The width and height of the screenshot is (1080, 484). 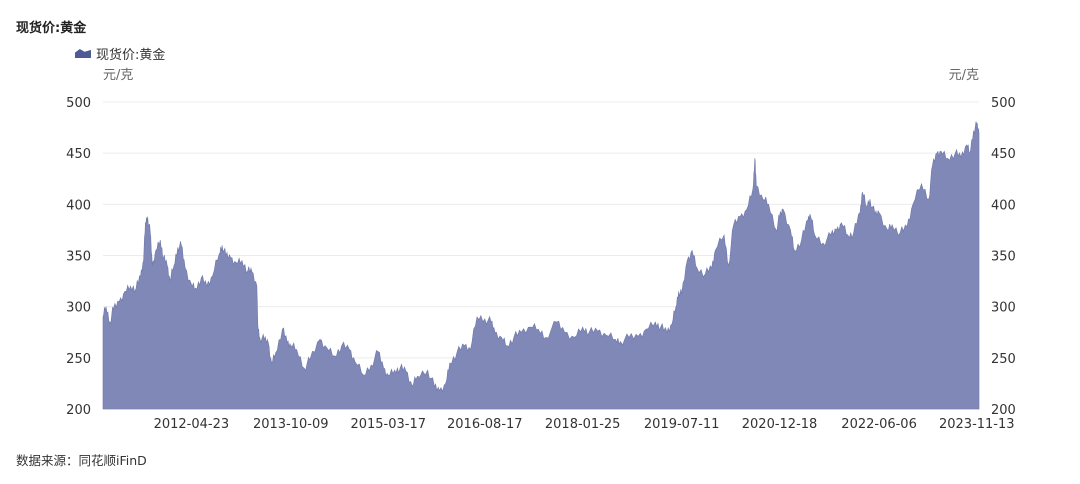 I want to click on y-tick-label-right: 400, so click(x=1003, y=205).